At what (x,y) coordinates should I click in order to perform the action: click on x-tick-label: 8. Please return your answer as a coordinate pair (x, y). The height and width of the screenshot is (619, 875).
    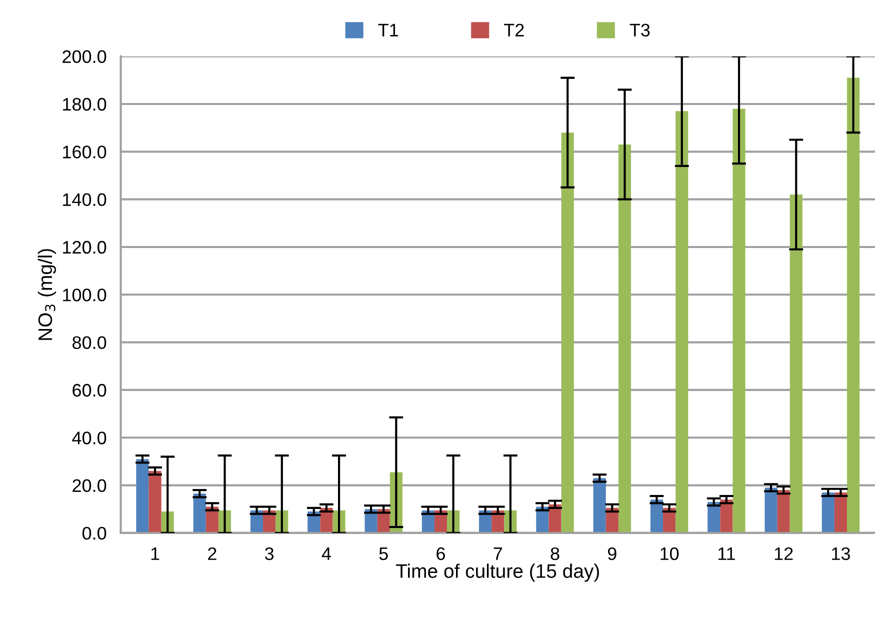
    Looking at the image, I should click on (555, 553).